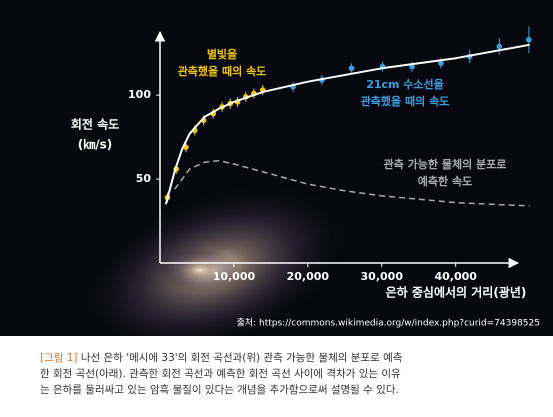 This screenshot has width=553, height=417. I want to click on y-axis-label: 회전 속도, so click(95, 124).